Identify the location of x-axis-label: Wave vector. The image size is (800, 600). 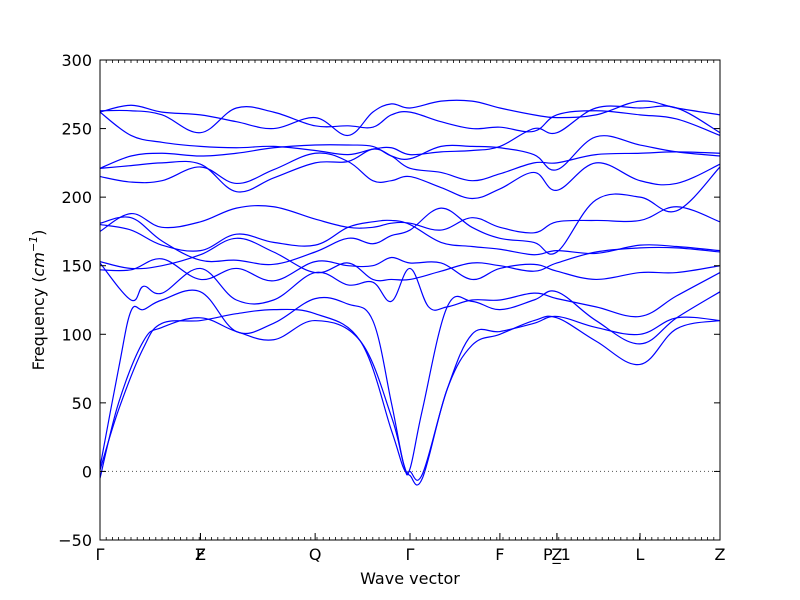
(410, 578).